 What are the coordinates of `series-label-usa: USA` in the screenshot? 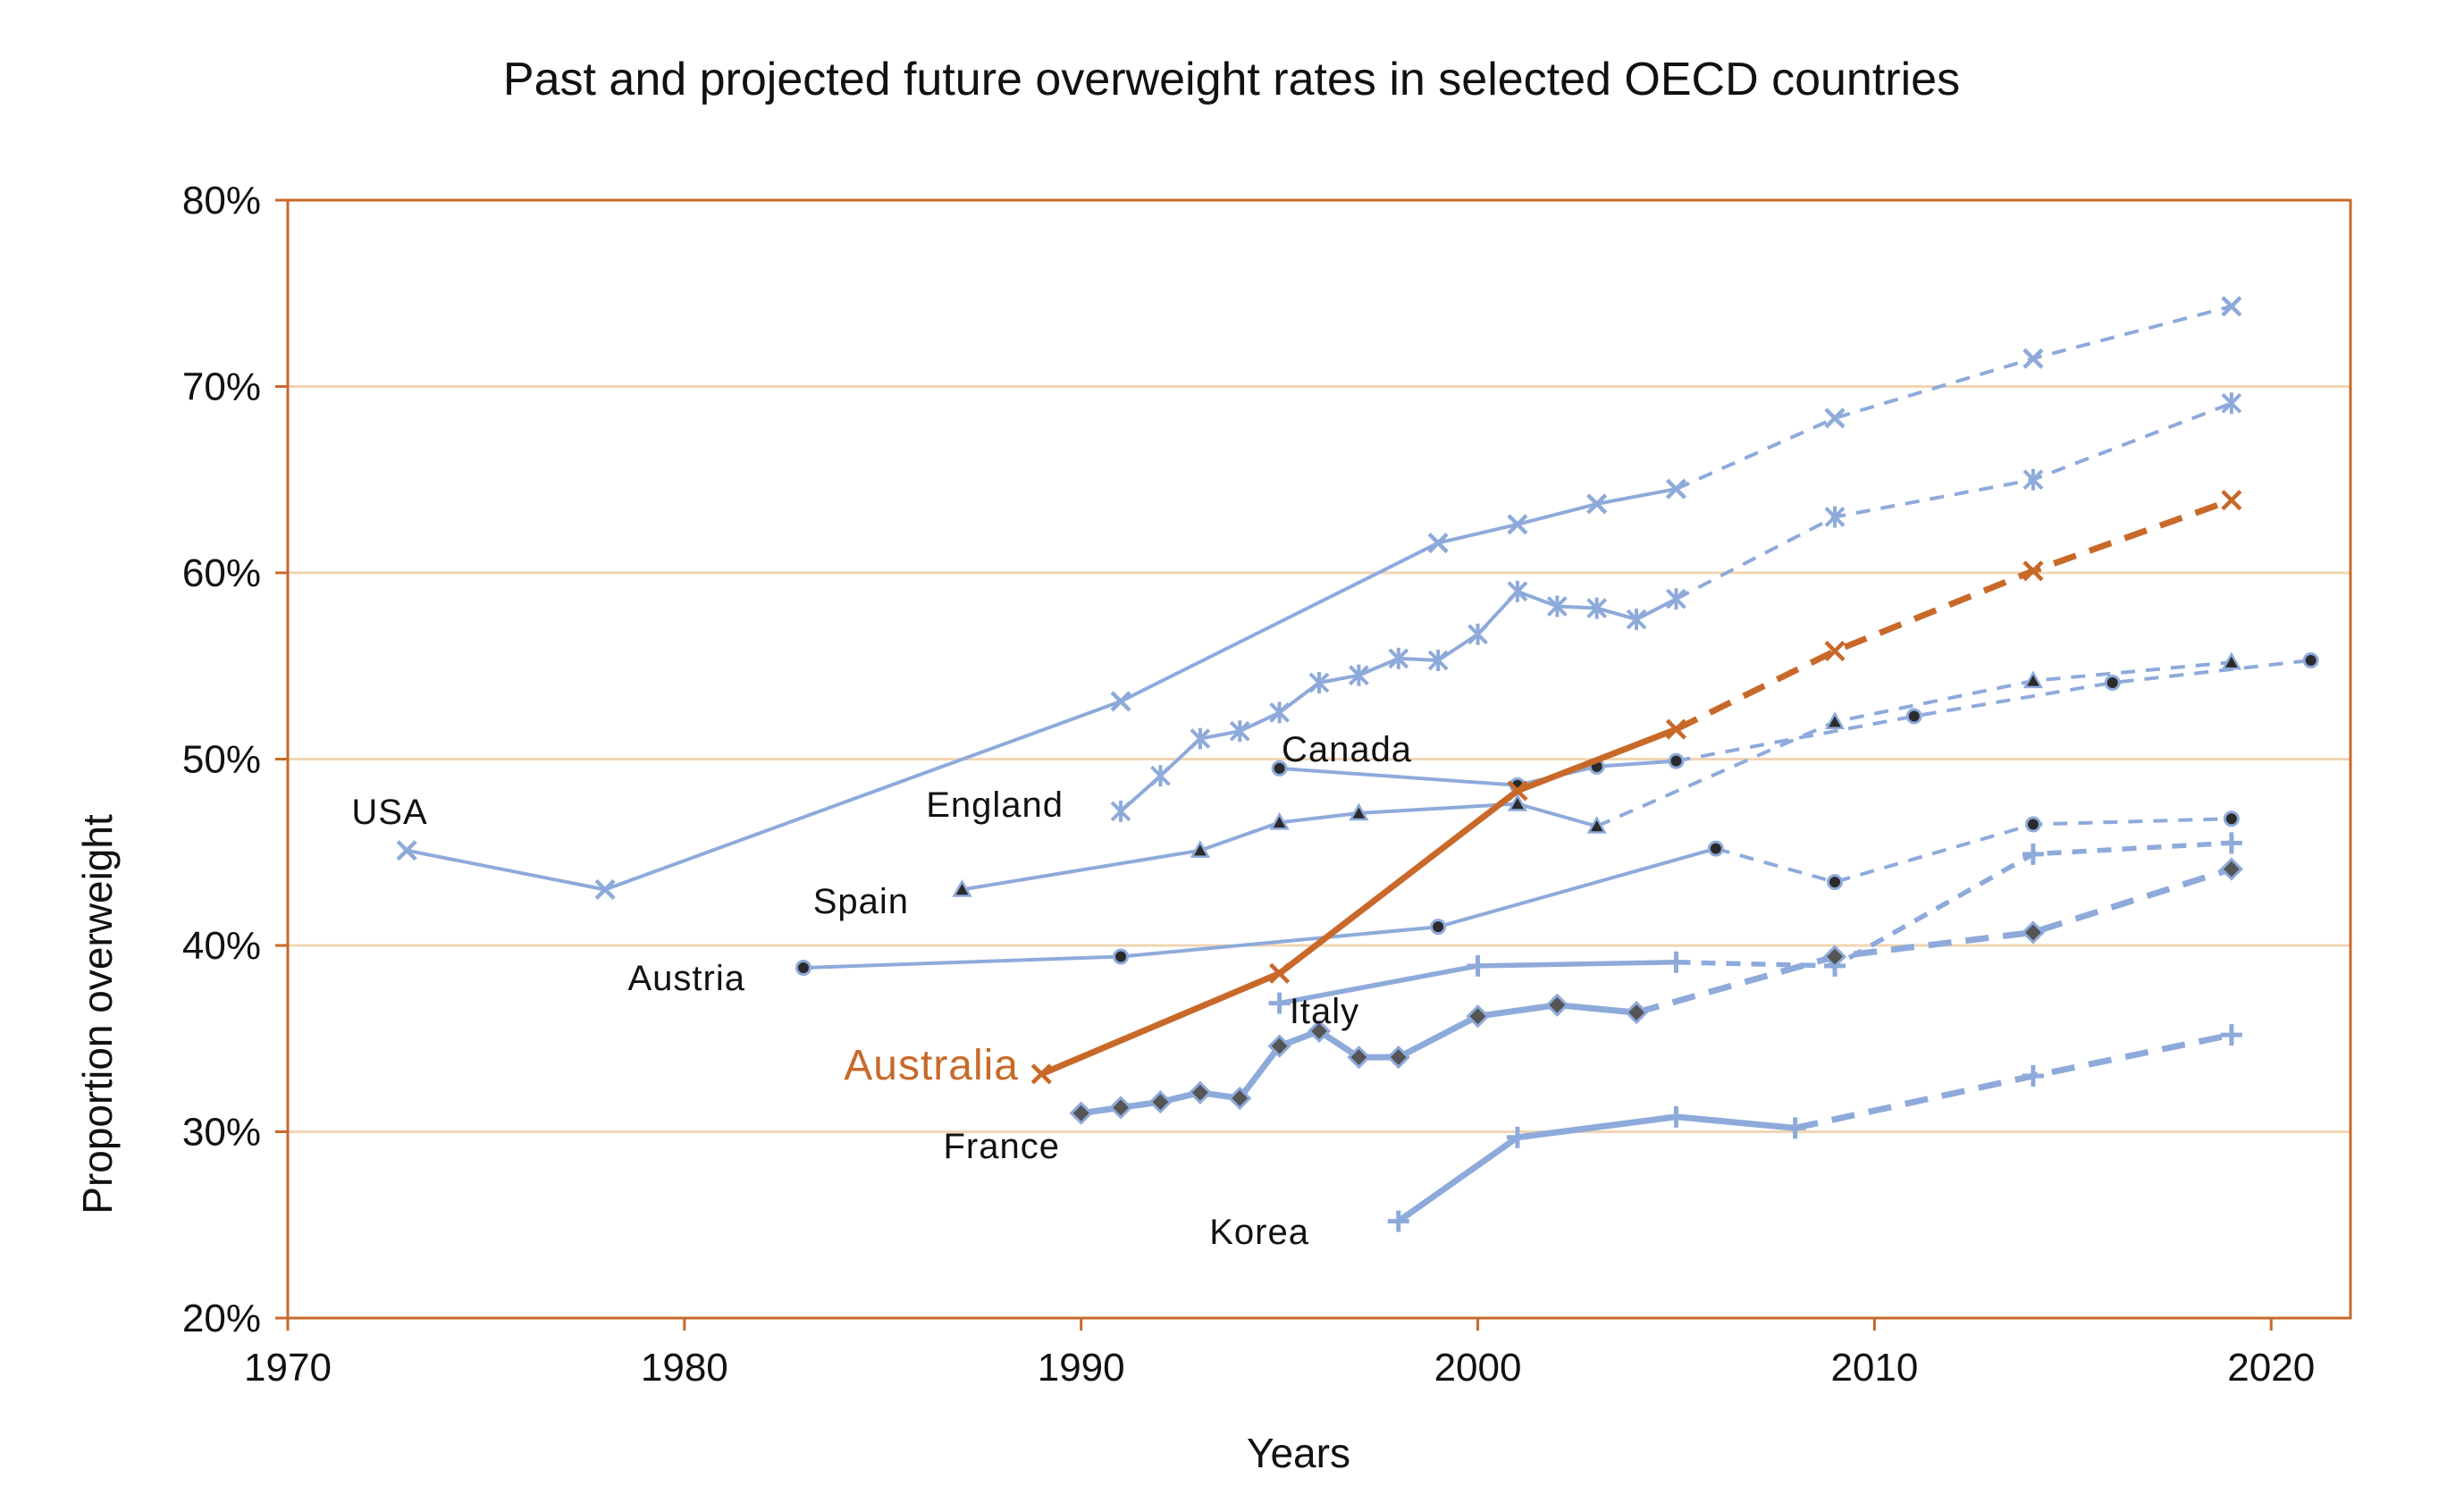 It's located at (389, 813).